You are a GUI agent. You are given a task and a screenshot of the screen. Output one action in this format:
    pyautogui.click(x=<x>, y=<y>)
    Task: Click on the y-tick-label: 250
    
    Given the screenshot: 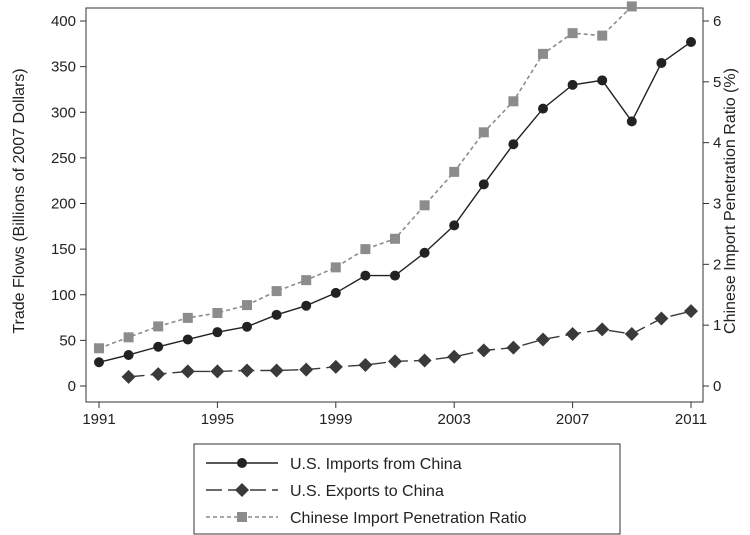 What is the action you would take?
    pyautogui.click(x=63, y=158)
    